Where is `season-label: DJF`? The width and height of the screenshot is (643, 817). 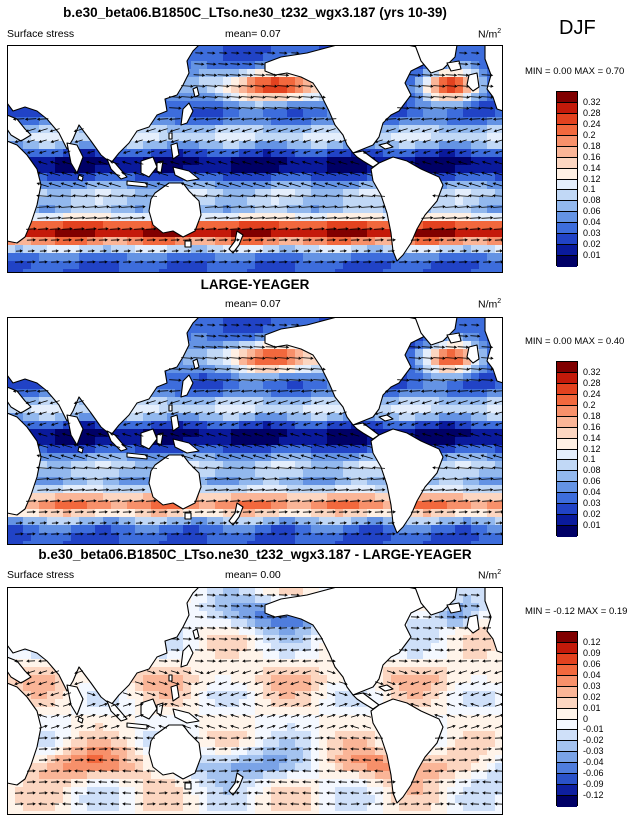 season-label: DJF is located at coordinates (577, 28).